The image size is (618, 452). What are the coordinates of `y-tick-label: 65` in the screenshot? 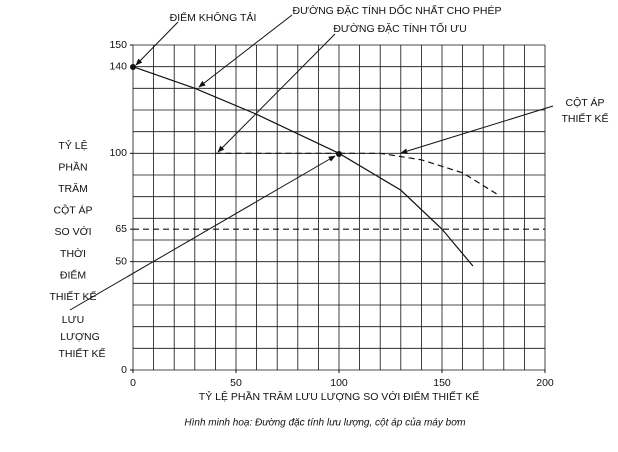 It's located at (121, 229).